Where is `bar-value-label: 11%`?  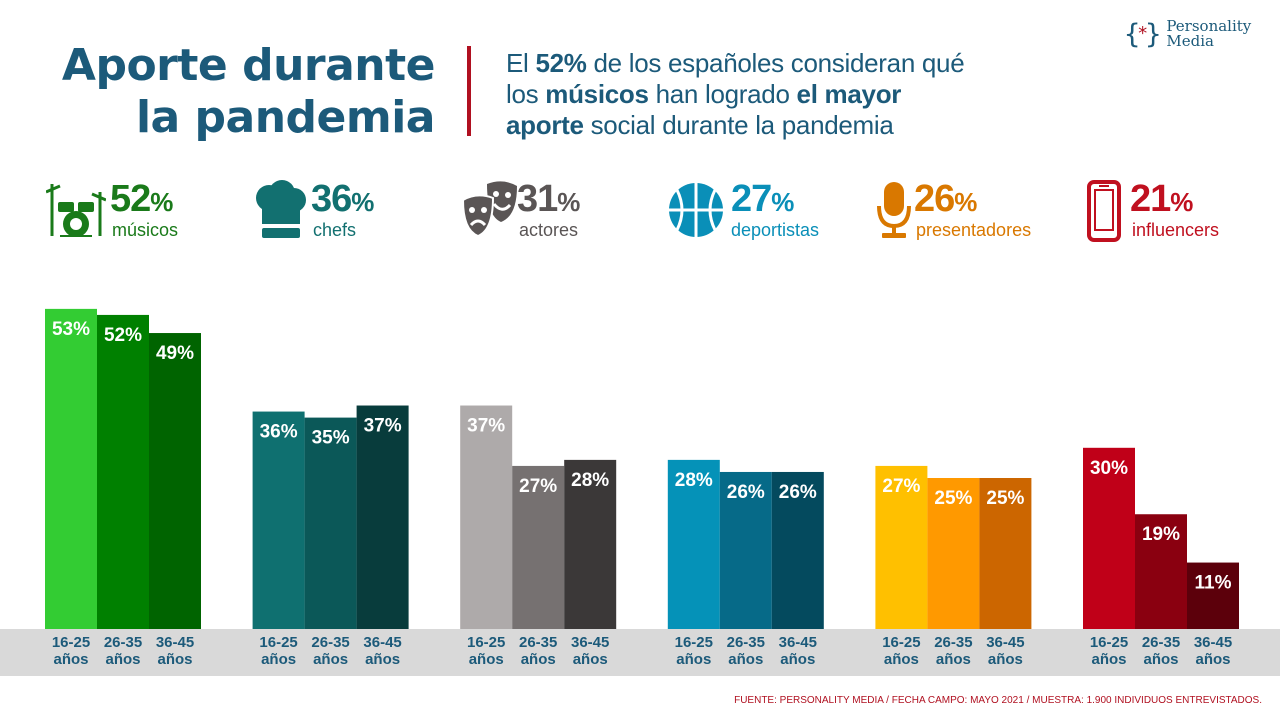
bar-value-label: 11% is located at coordinates (1213, 583).